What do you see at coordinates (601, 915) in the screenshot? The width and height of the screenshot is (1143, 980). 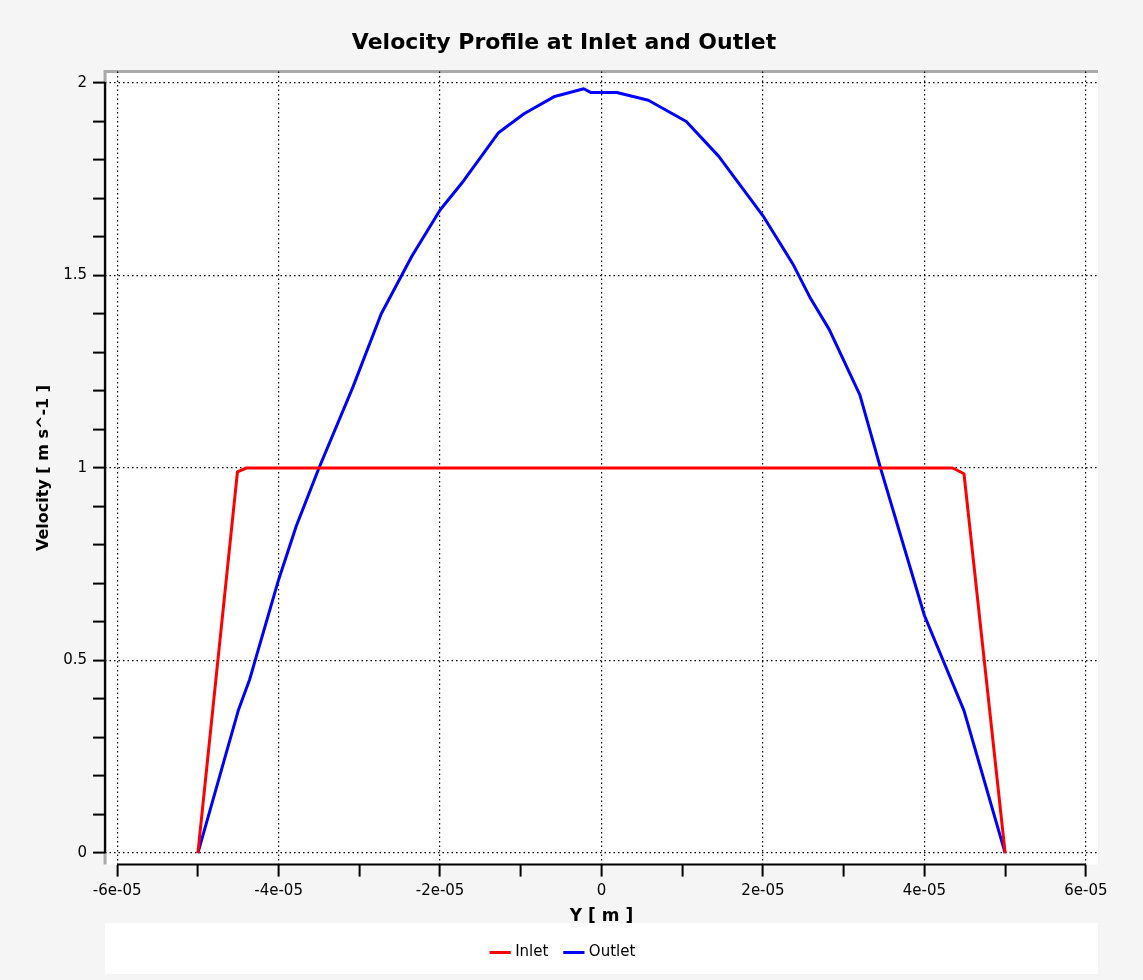 I see `x-axis-title: Y [ m ]` at bounding box center [601, 915].